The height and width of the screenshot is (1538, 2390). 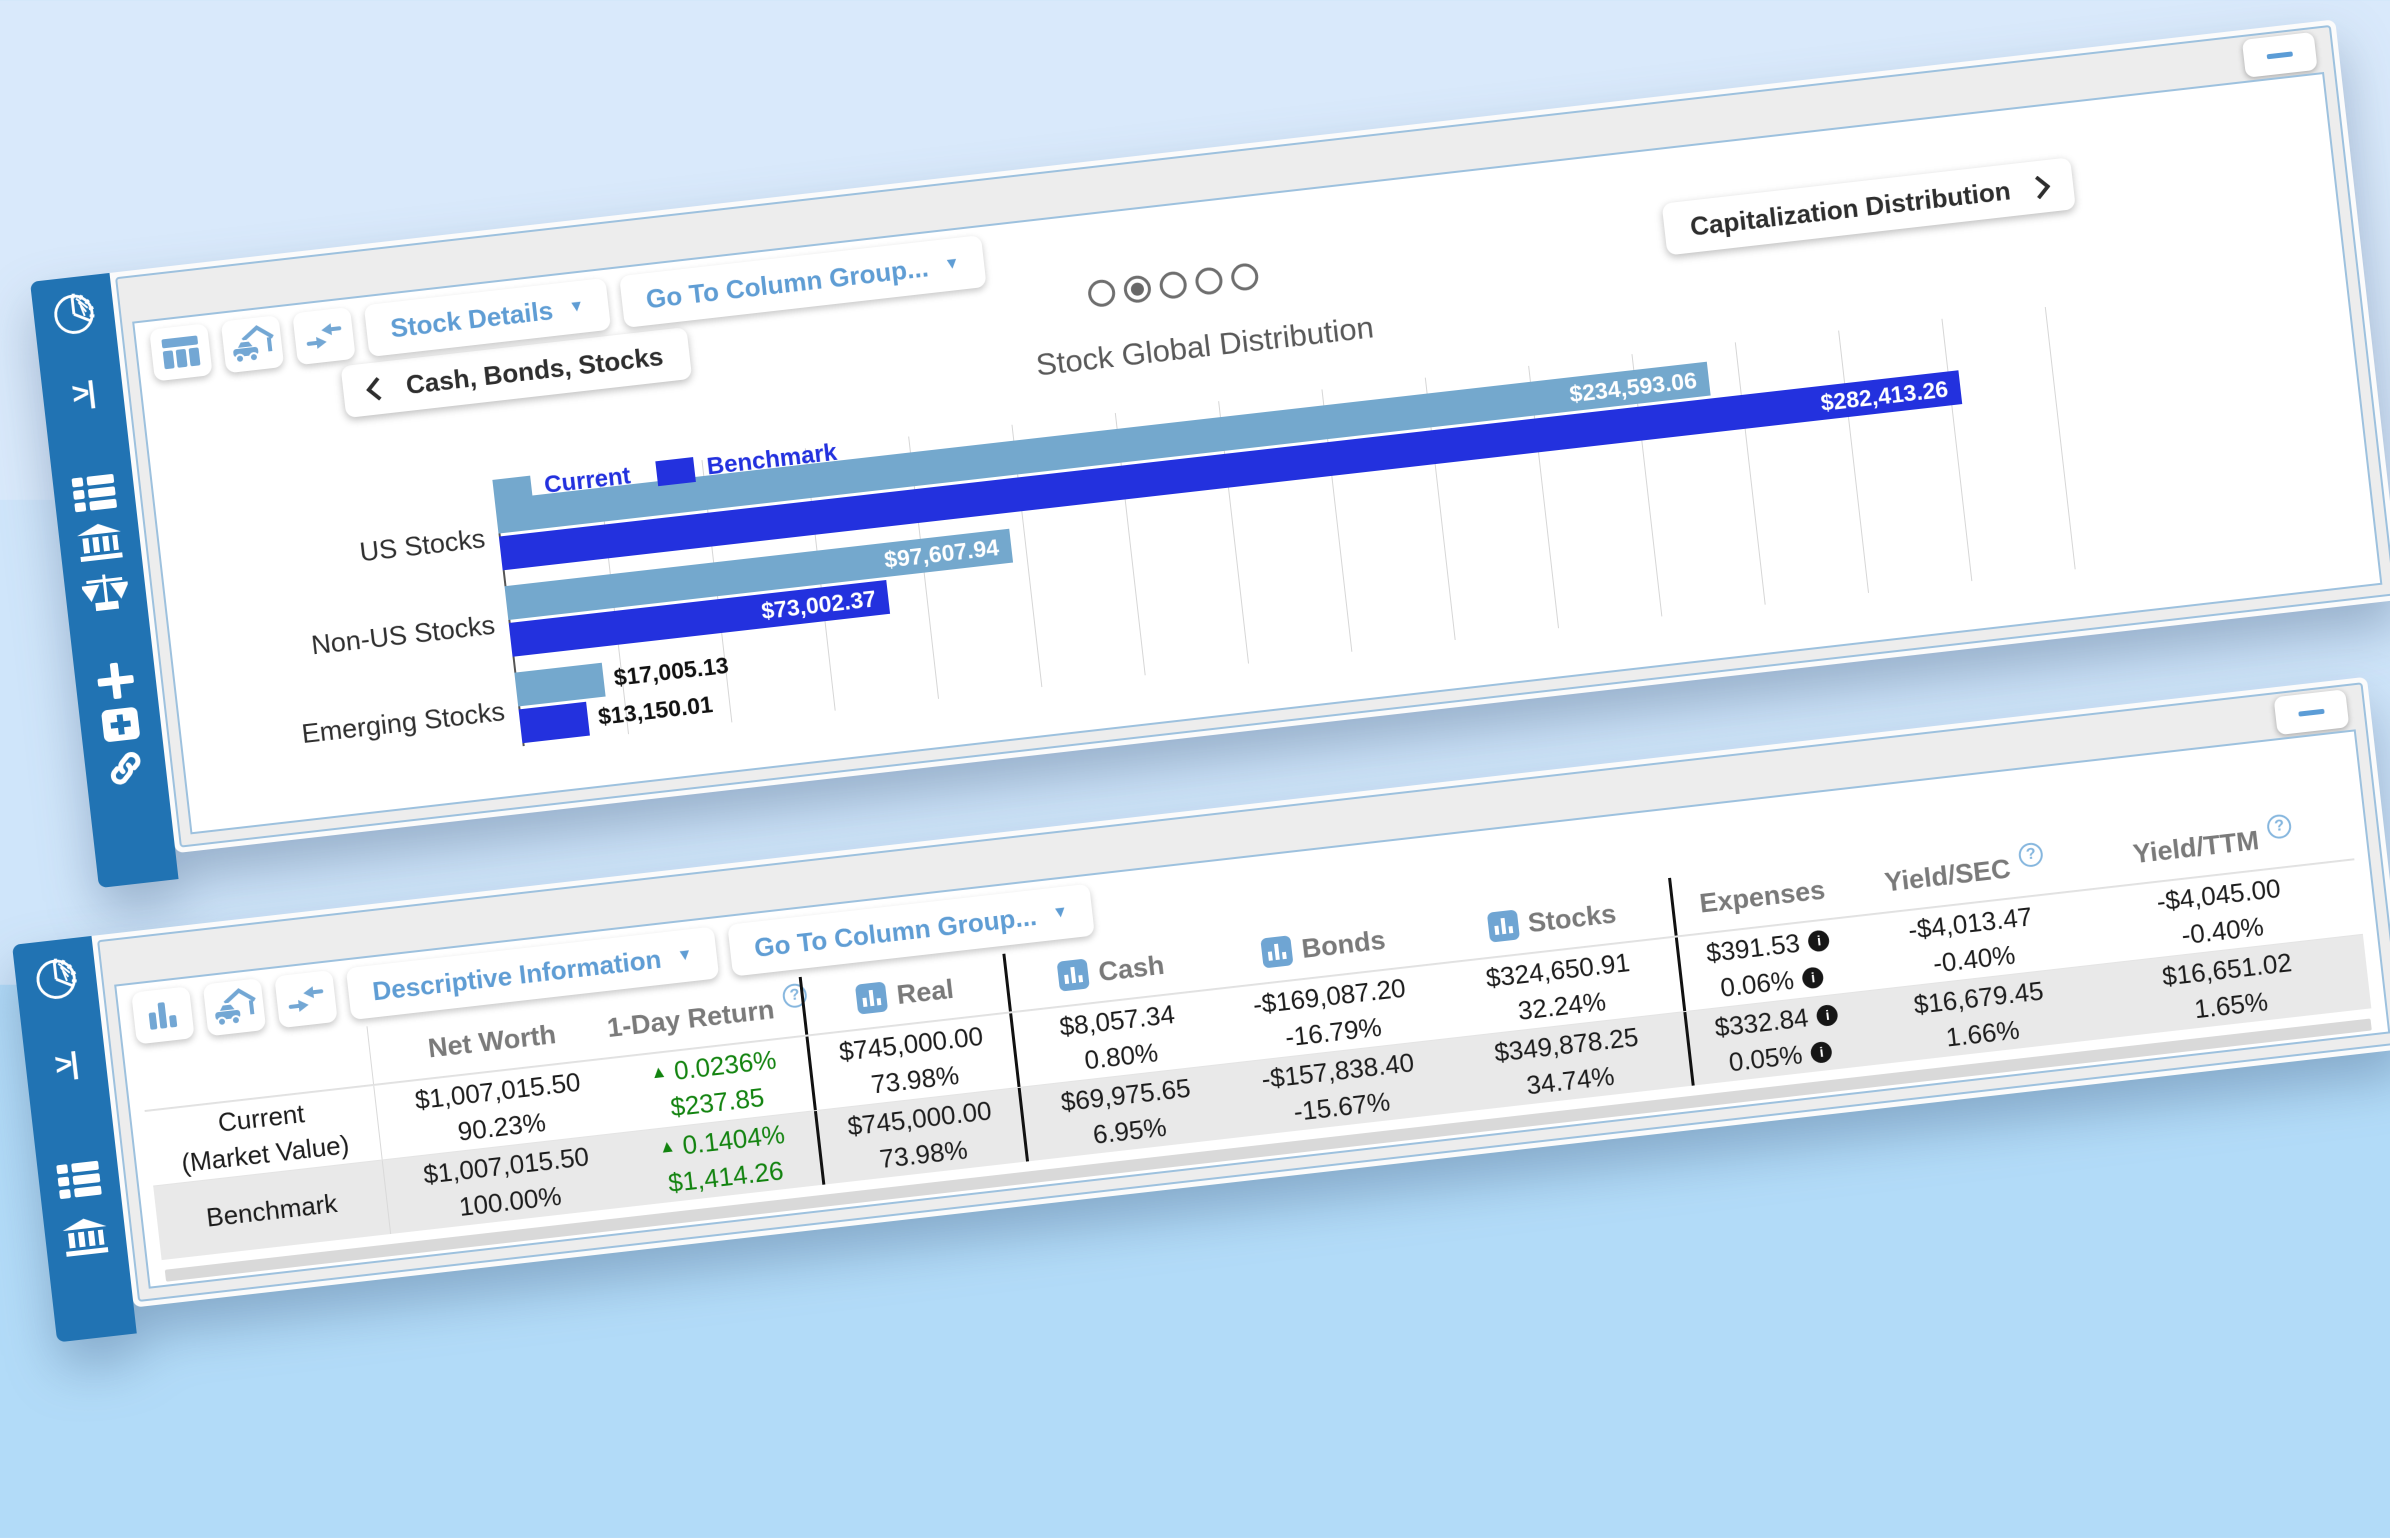 I want to click on current-legend-swatch, so click(x=512, y=490).